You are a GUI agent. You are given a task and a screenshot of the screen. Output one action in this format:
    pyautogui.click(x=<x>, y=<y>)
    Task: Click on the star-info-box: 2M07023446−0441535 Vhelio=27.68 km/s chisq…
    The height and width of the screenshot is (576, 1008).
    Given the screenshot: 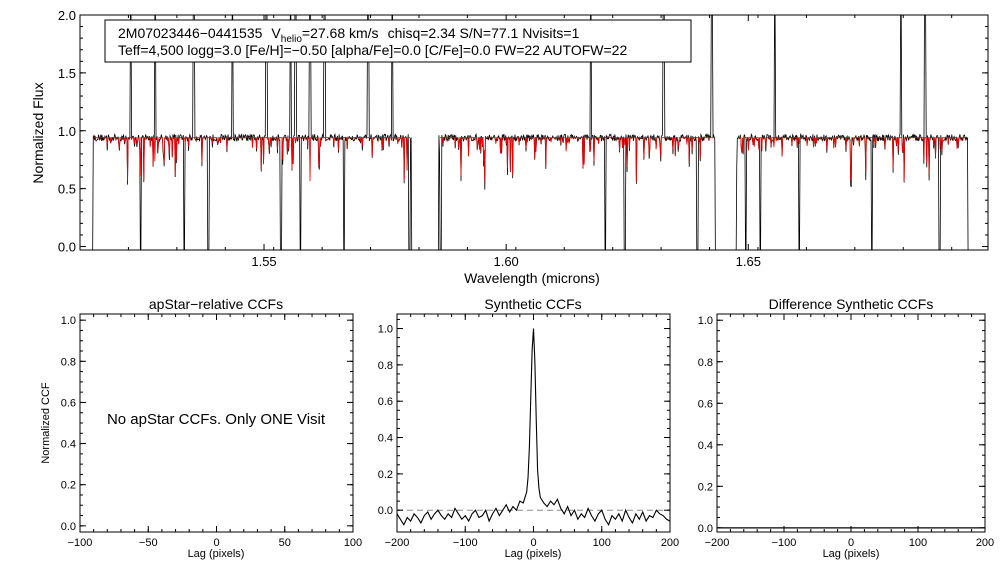 What is the action you would take?
    pyautogui.click(x=398, y=41)
    